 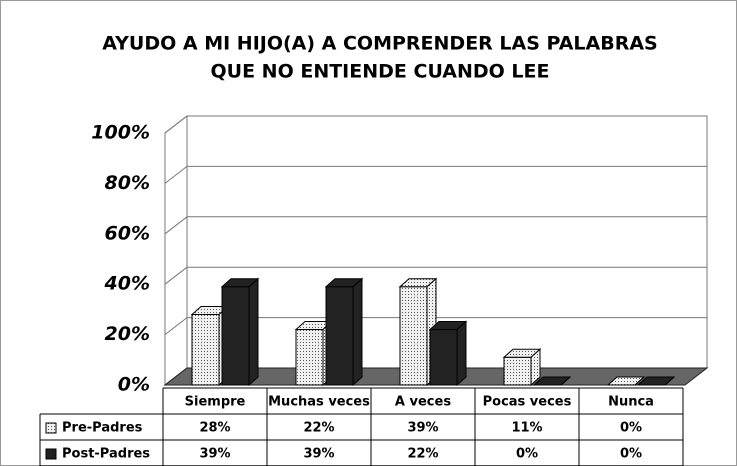 What do you see at coordinates (106, 454) in the screenshot?
I see `legend-label: Post-Padres` at bounding box center [106, 454].